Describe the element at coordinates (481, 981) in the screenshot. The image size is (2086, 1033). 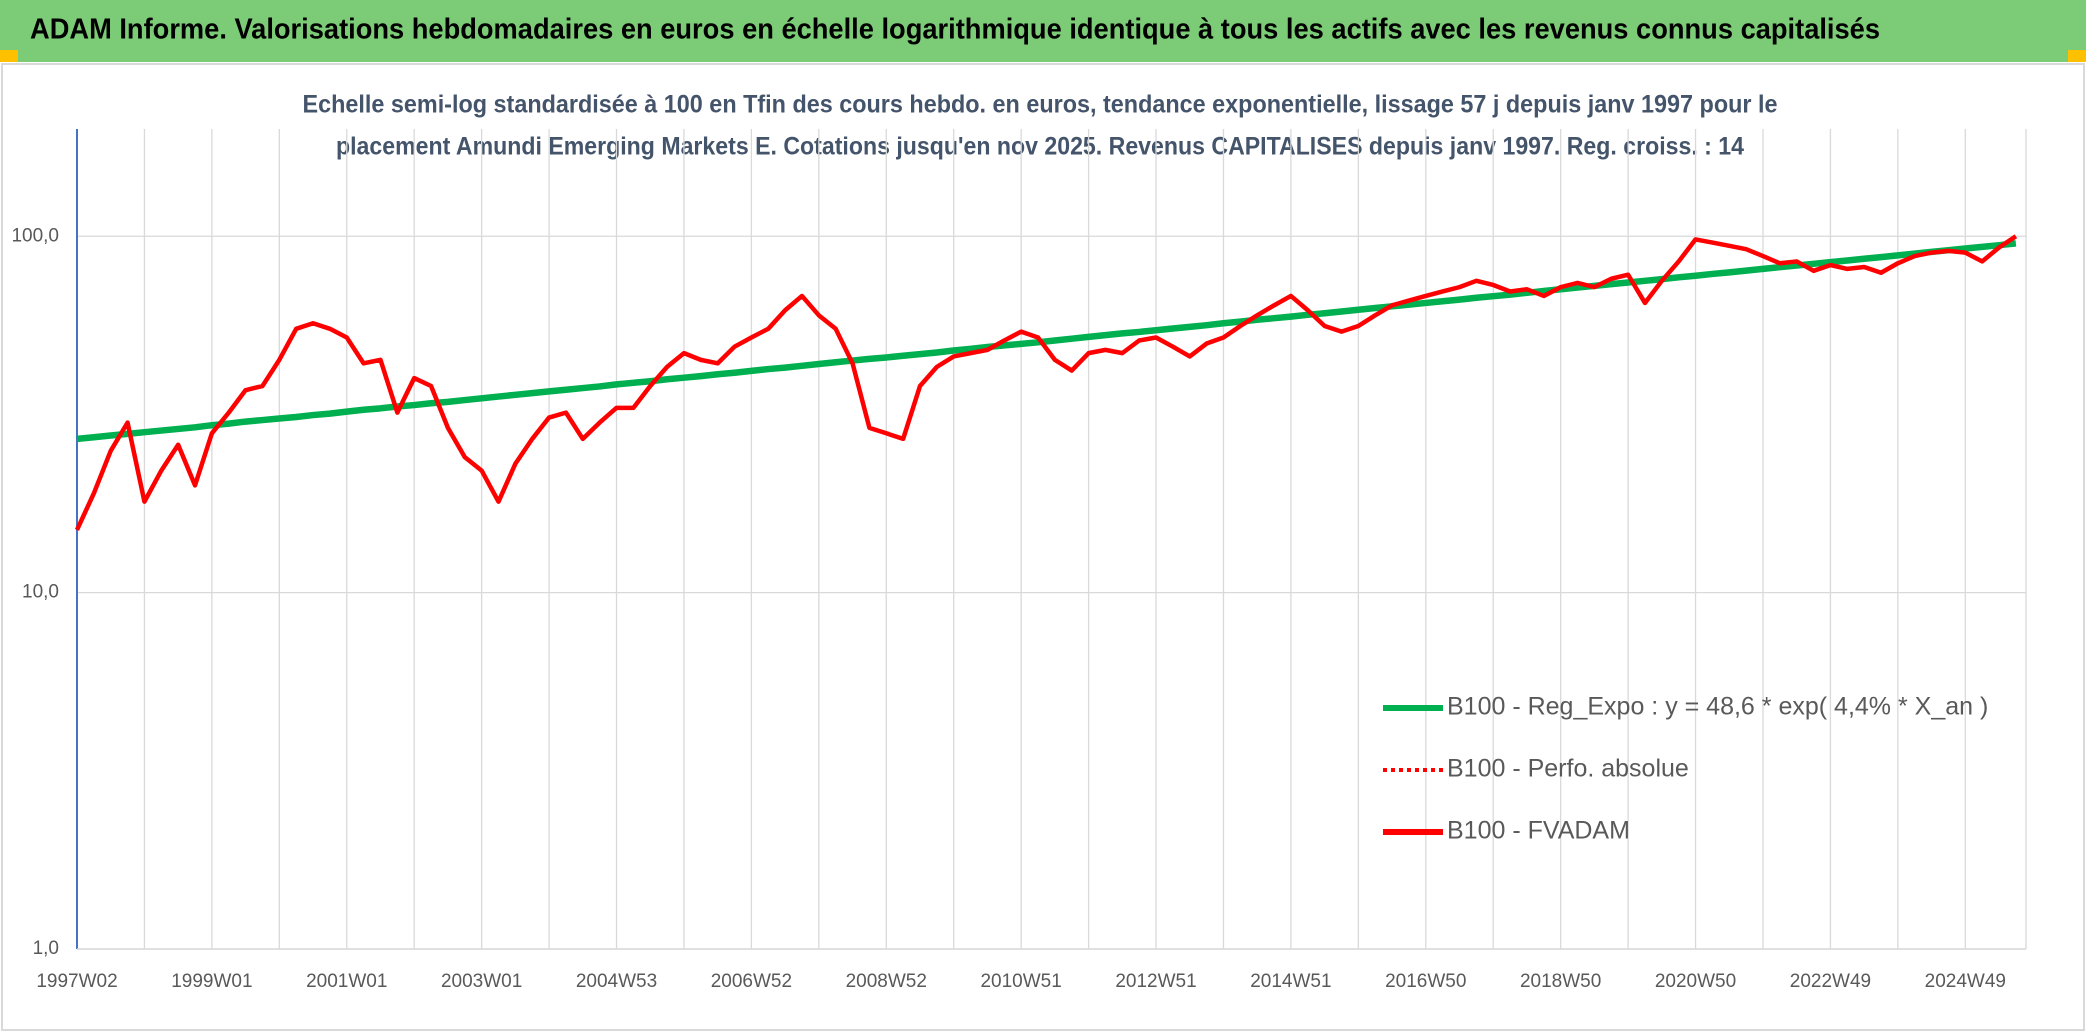
I see `x-tick-label: 2003W01` at that location.